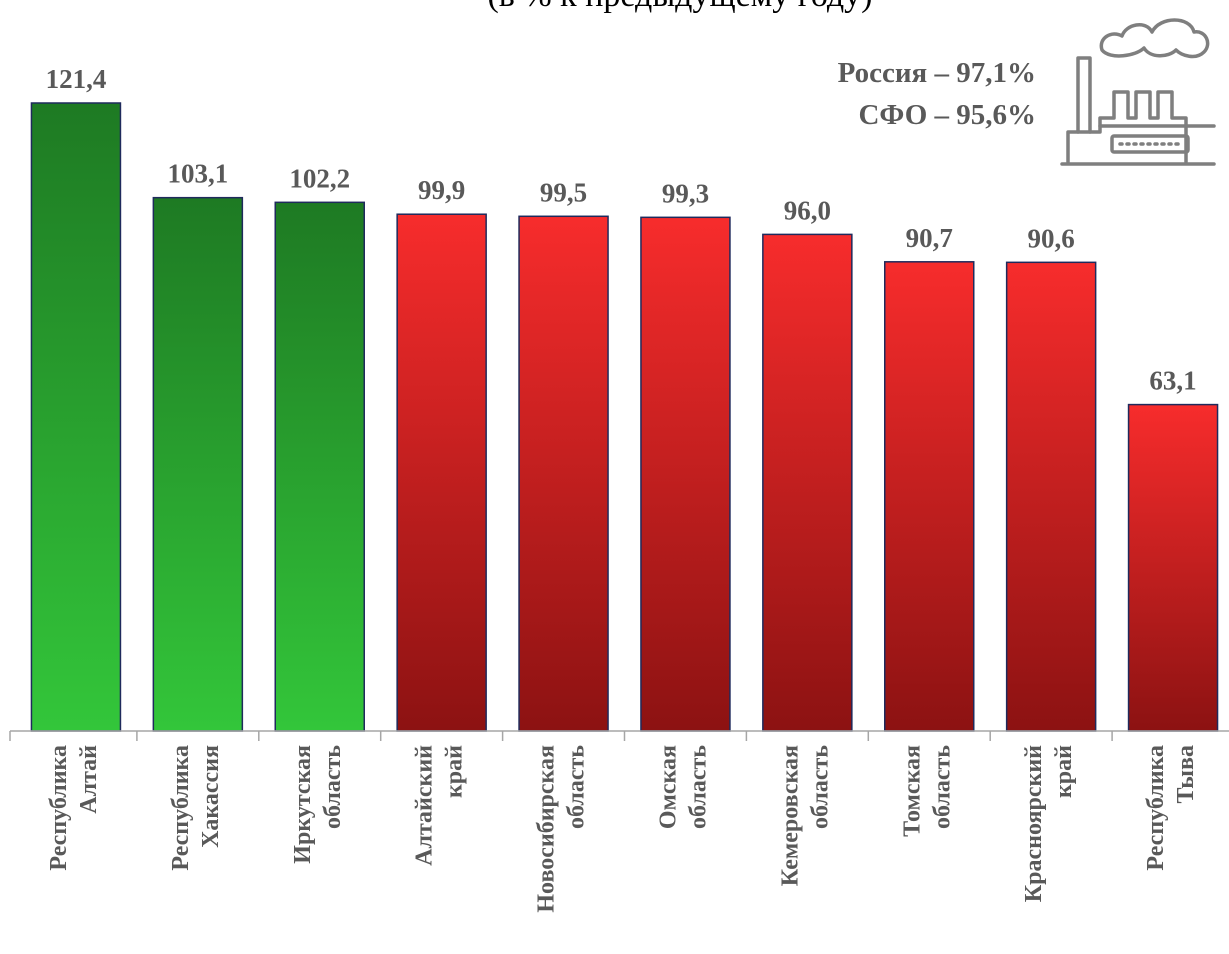 The width and height of the screenshot is (1229, 954). I want to click on category-tick-label: Алтай, so click(89, 779).